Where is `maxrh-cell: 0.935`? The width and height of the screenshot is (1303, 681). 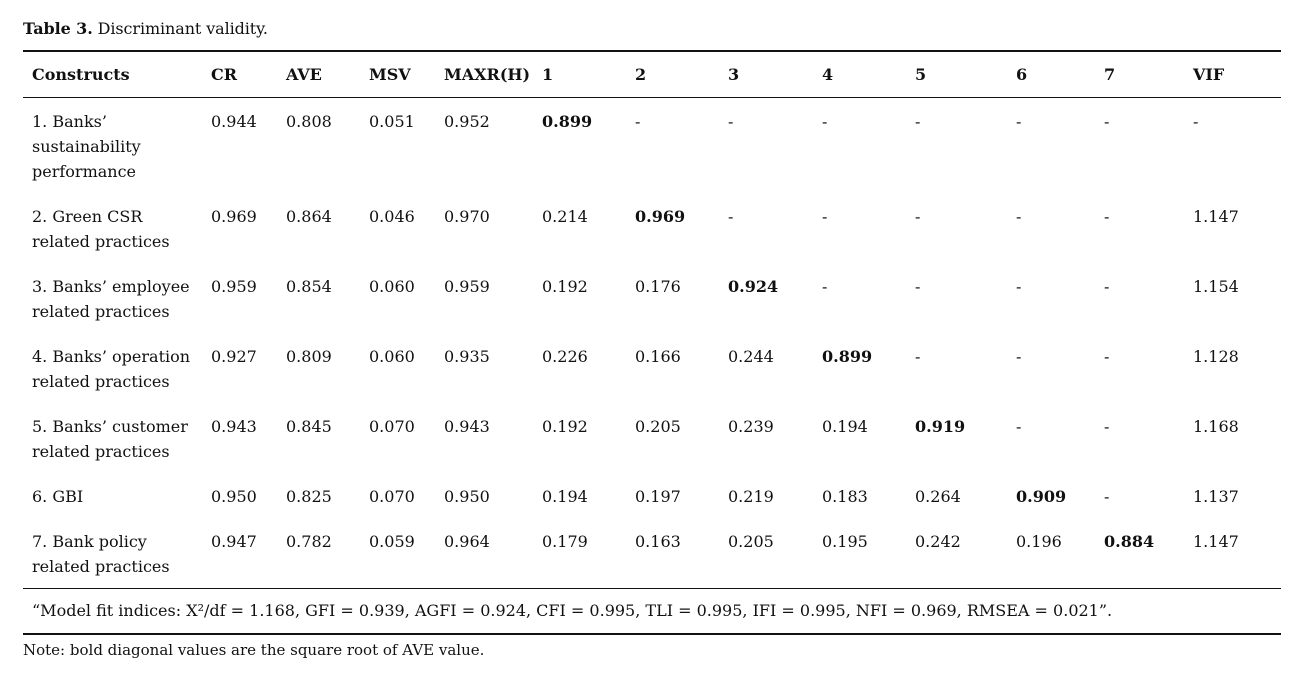
maxrh-cell: 0.935 is located at coordinates (467, 356).